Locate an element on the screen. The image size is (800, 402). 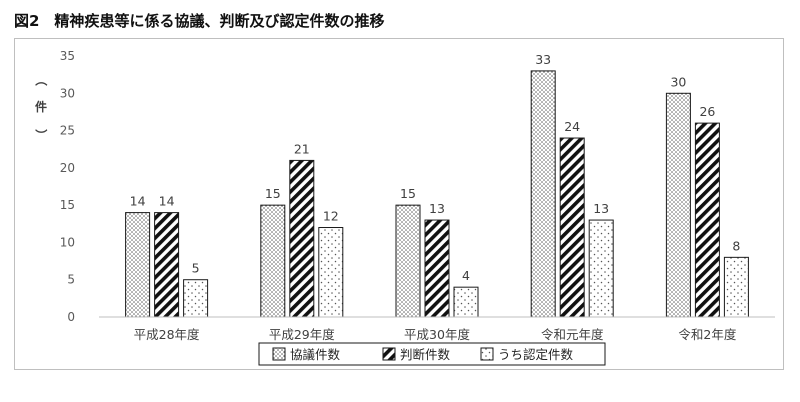
data-label: 5 is located at coordinates (196, 268).